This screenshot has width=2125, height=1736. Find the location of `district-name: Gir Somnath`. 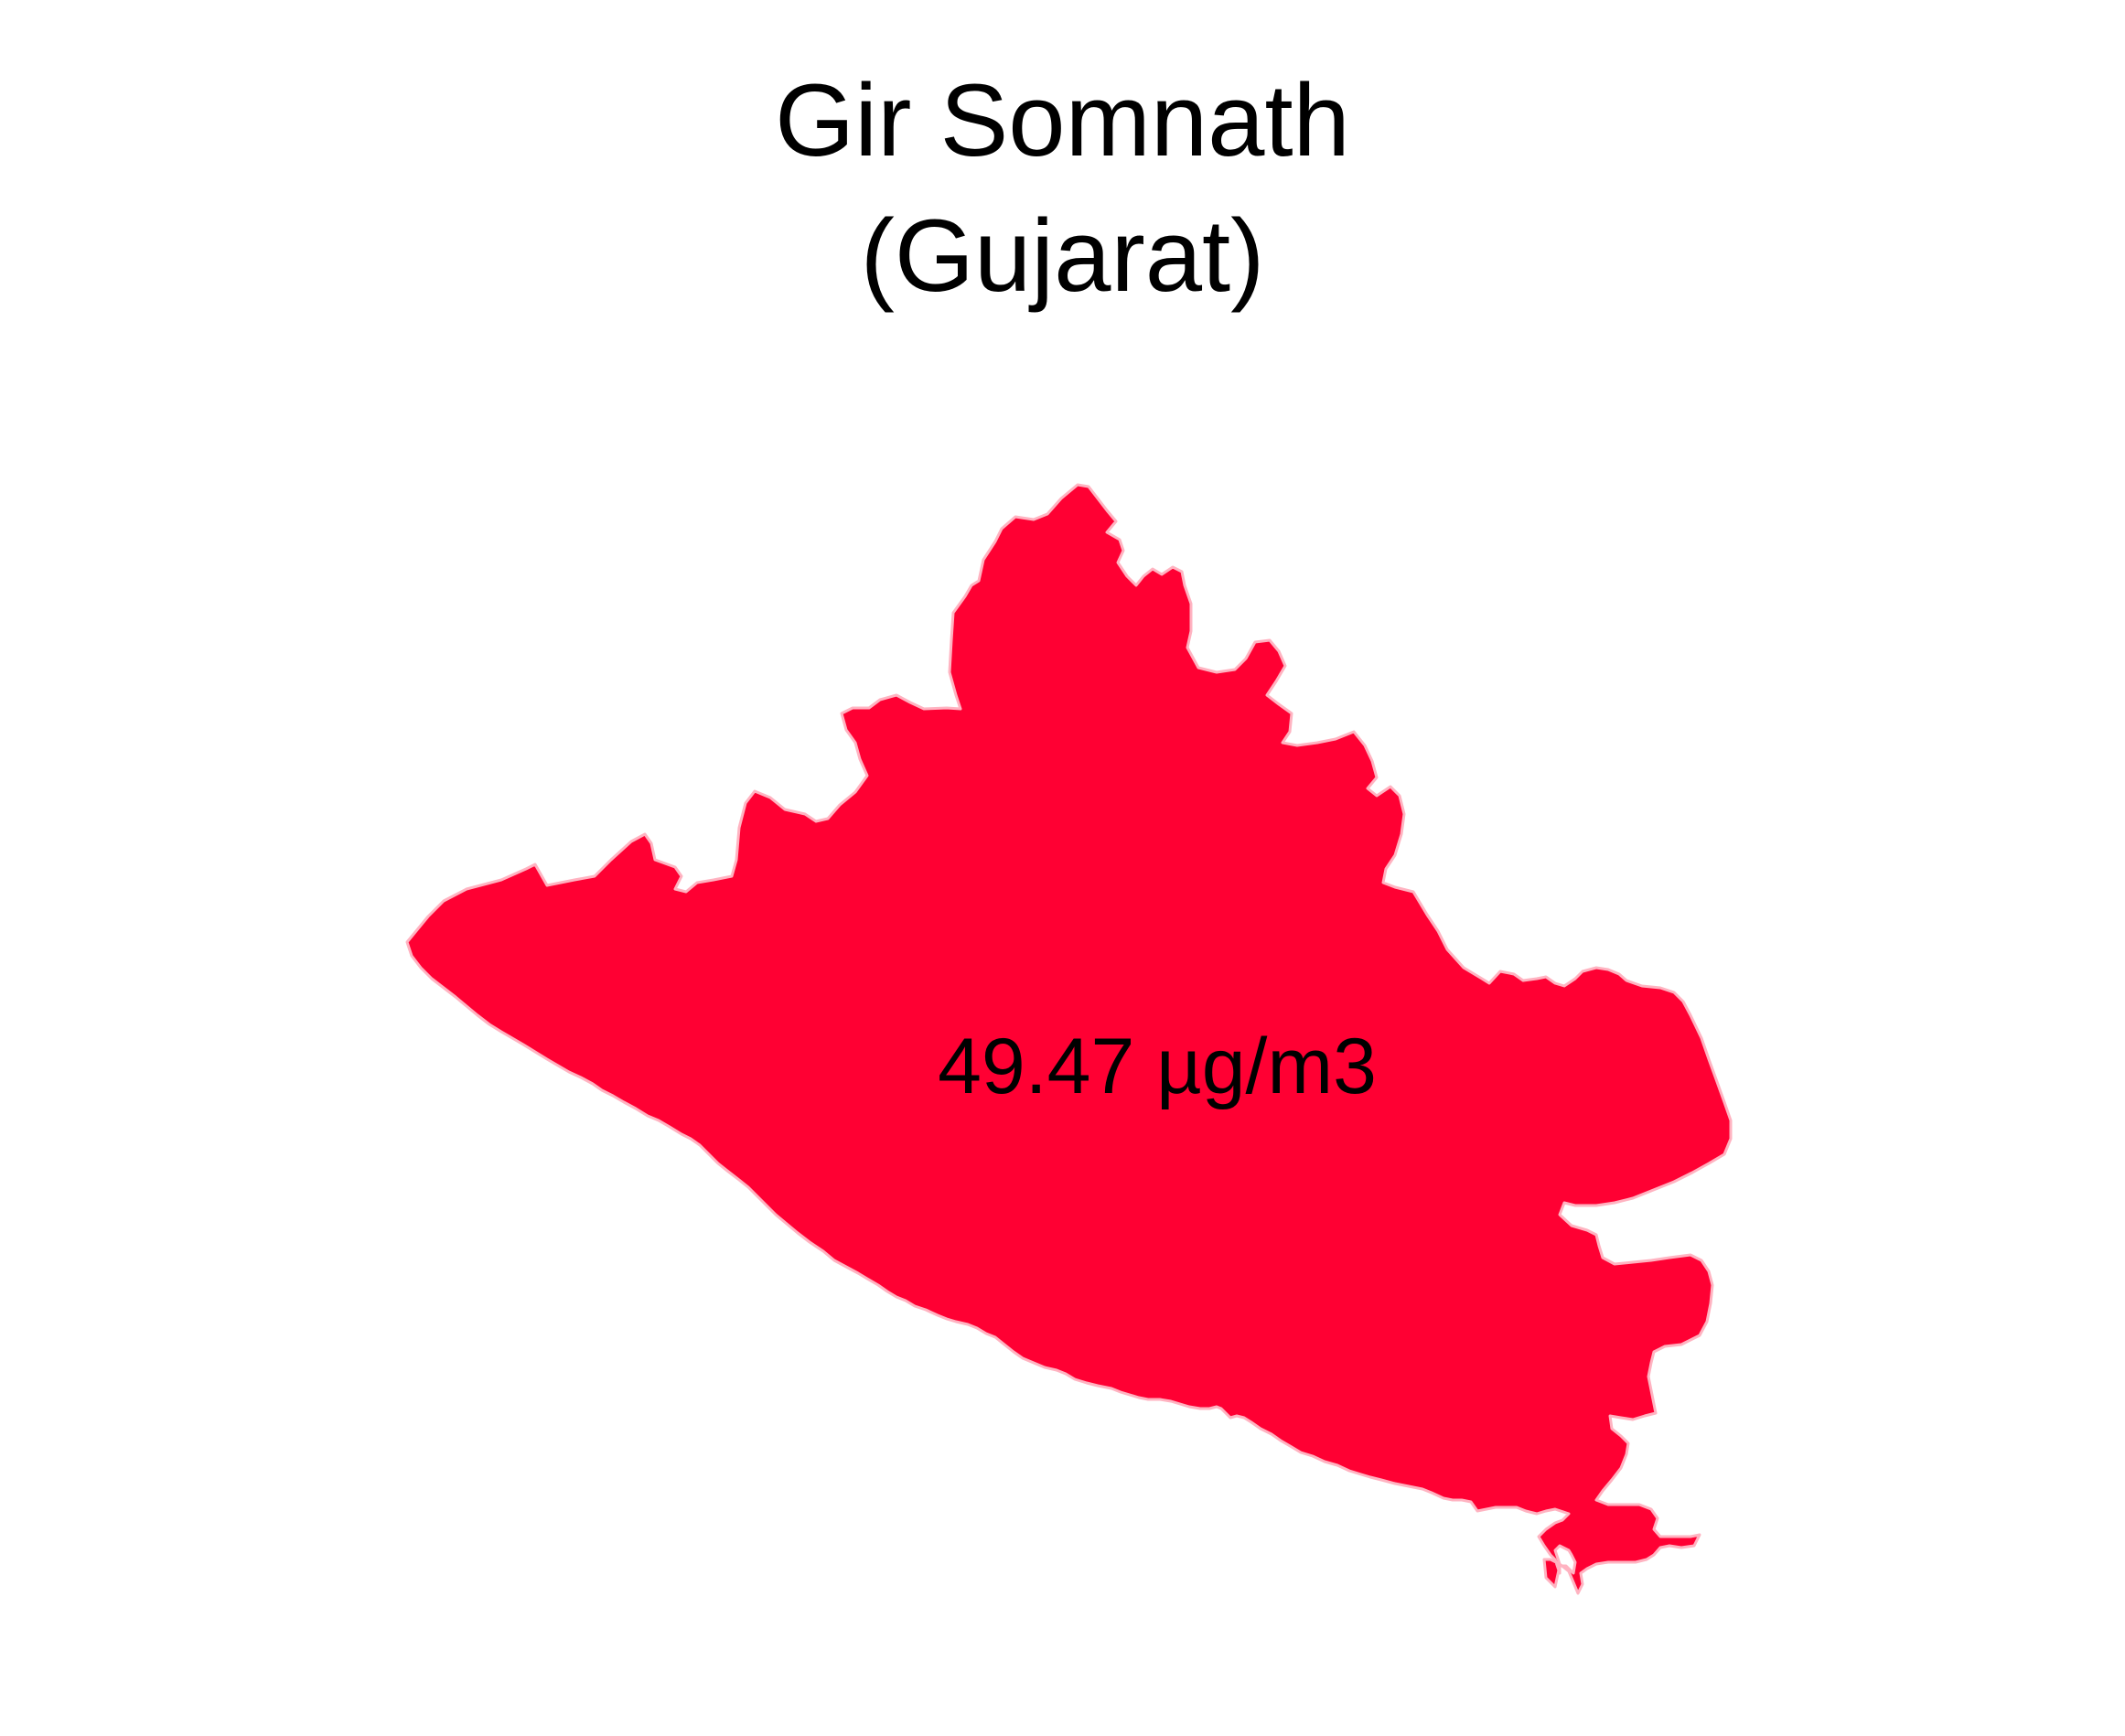

district-name: Gir Somnath is located at coordinates (1062, 120).